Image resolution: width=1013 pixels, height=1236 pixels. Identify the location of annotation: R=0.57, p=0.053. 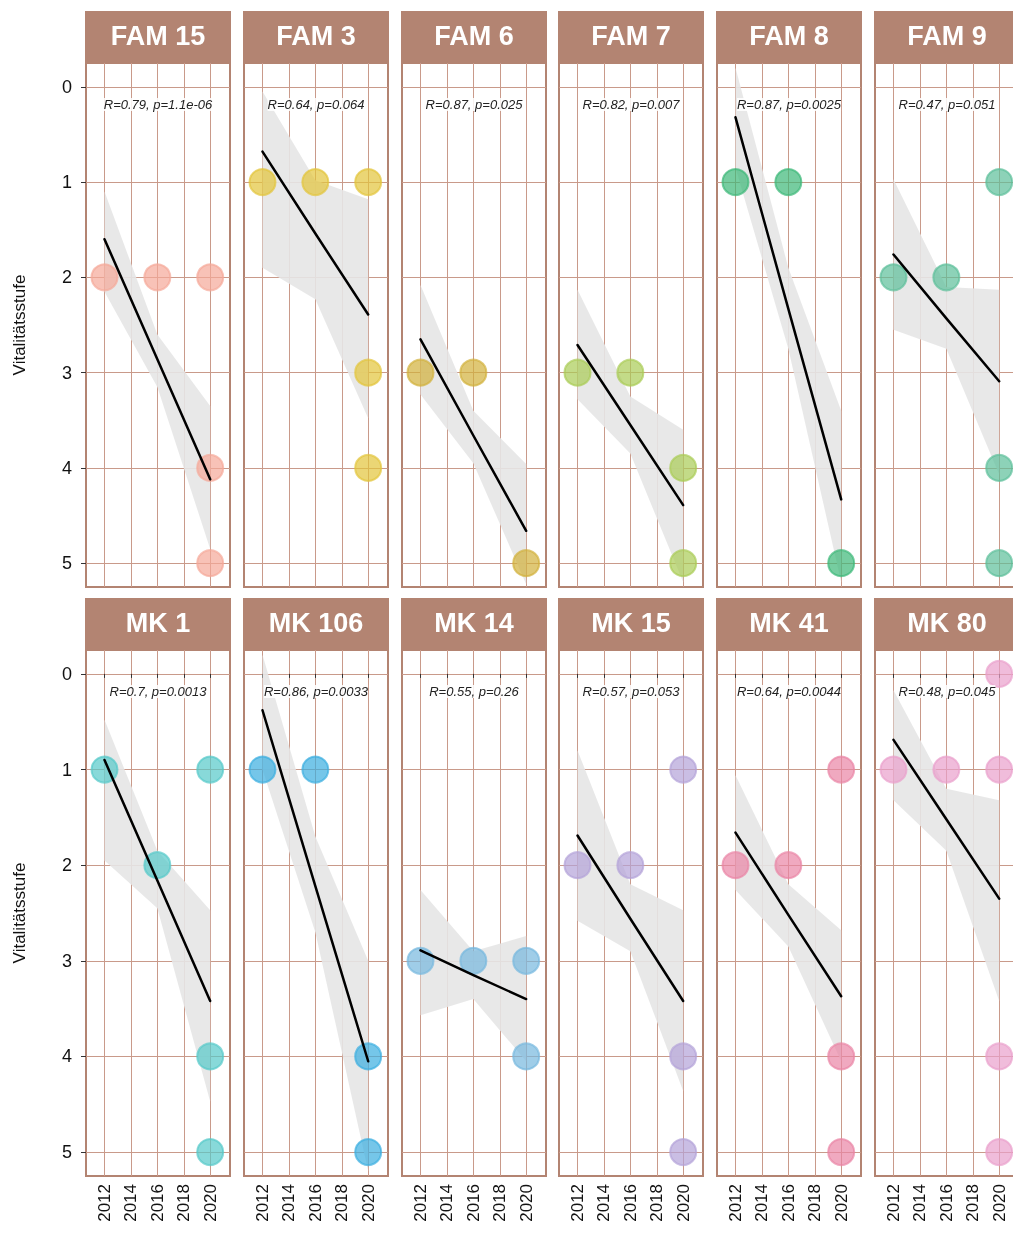
(631, 691).